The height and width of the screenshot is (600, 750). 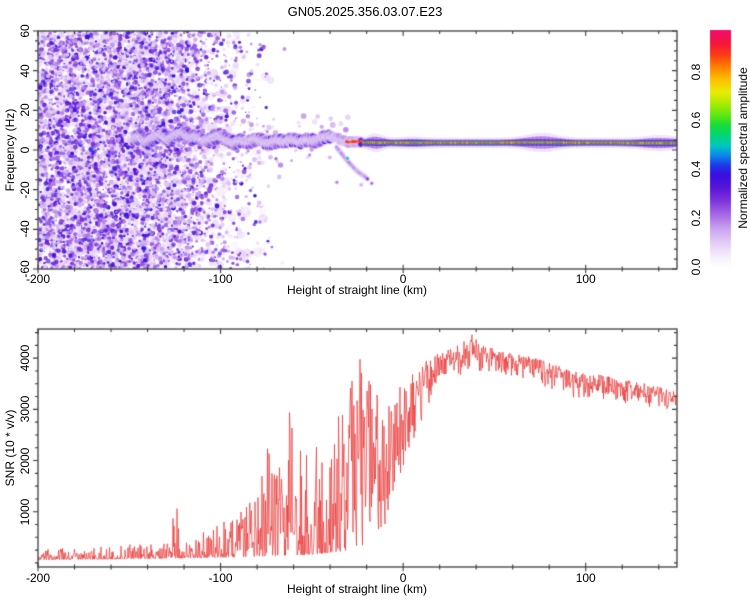 I want to click on colorbar-tick-label: 0.4, so click(x=696, y=169).